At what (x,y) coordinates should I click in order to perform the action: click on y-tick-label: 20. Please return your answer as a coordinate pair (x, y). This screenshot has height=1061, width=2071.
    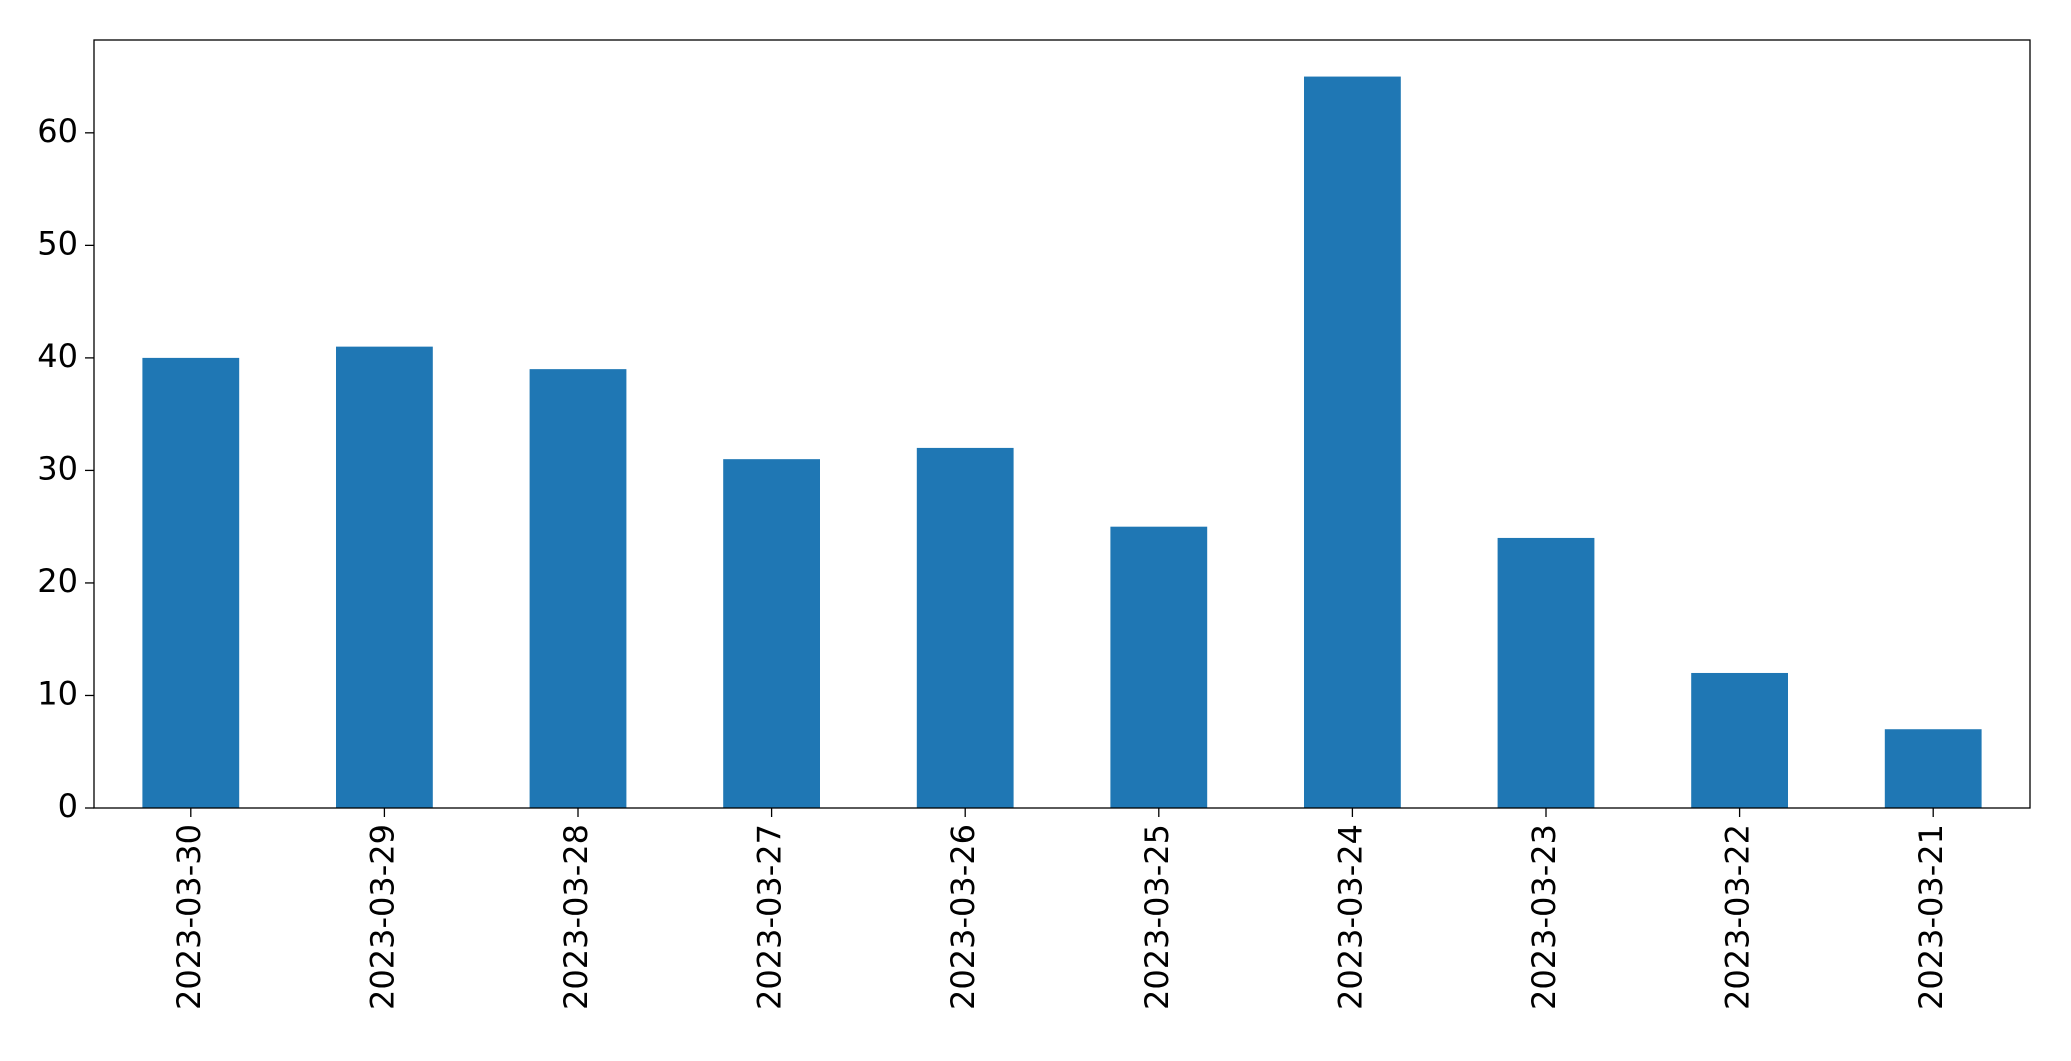
    Looking at the image, I should click on (57, 581).